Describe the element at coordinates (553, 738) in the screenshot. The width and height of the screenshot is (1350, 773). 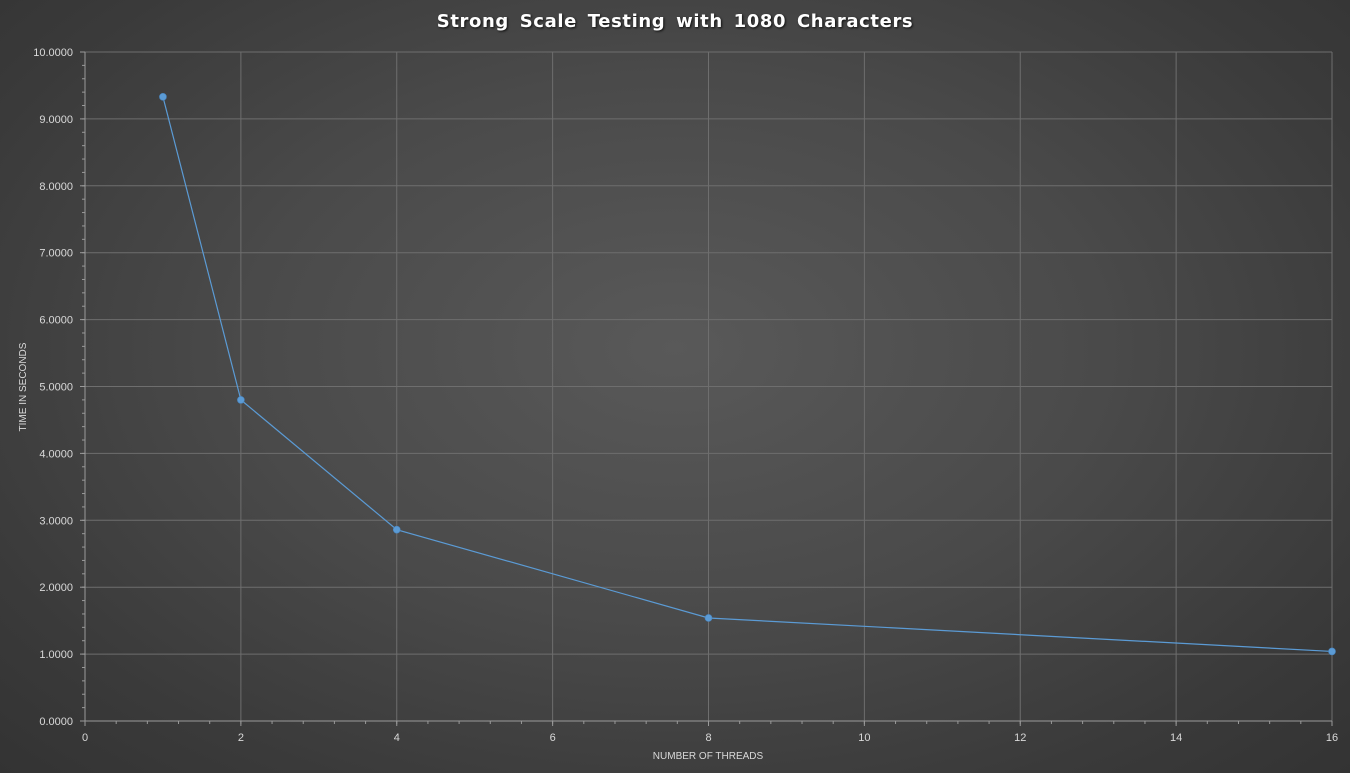
I see `x-tick-label: 6` at that location.